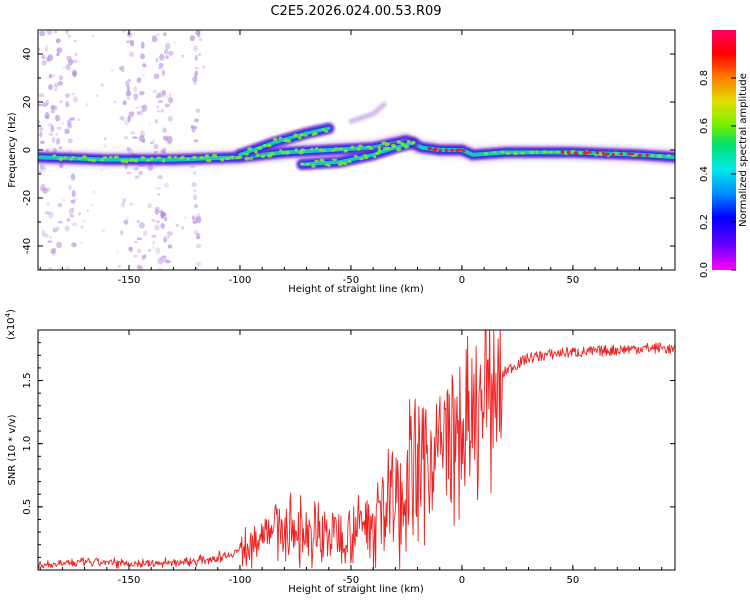  What do you see at coordinates (743, 150) in the screenshot?
I see `colorbar-label: Normalized spectral amplitude` at bounding box center [743, 150].